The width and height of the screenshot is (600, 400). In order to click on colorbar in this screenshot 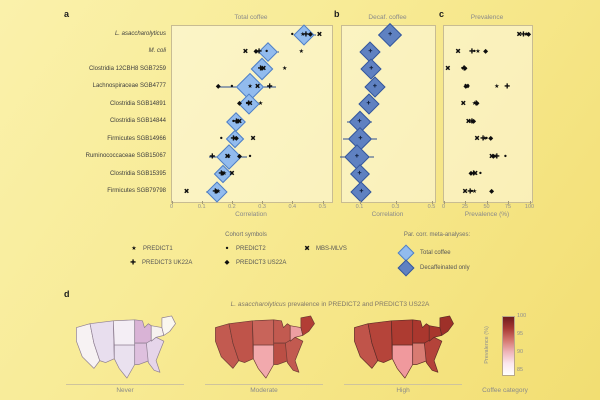, I will do `click(508, 346)`.